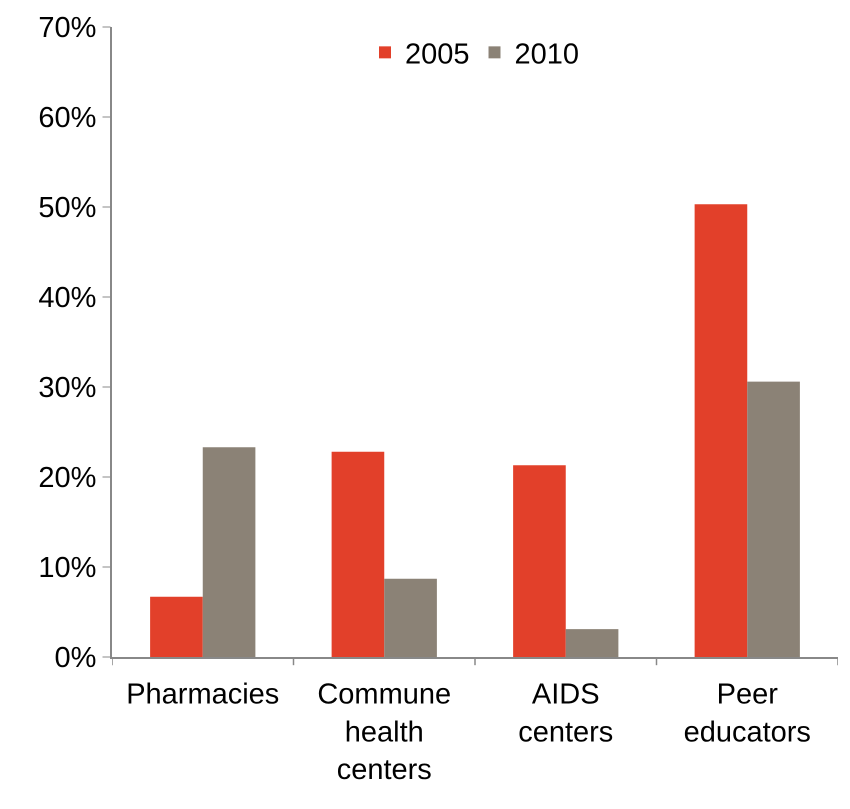 This screenshot has height=809, width=850. I want to click on y-tick-label: 10%, so click(67, 568).